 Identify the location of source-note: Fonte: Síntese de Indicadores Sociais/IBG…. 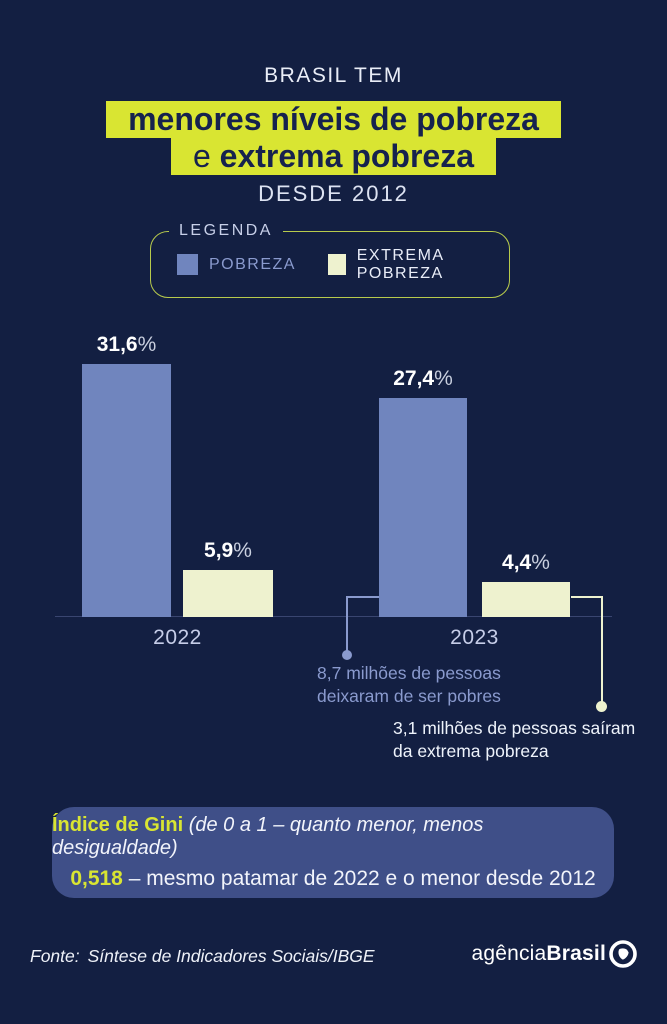
(202, 956).